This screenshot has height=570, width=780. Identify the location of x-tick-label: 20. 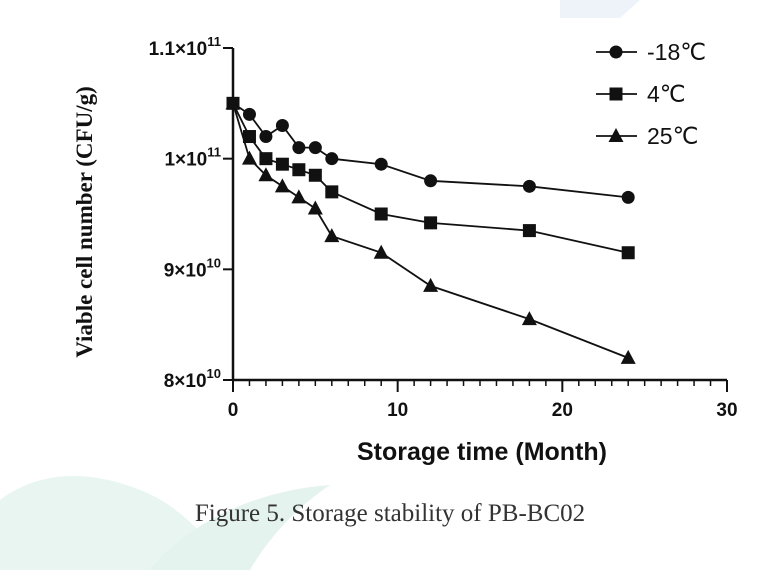
(562, 410).